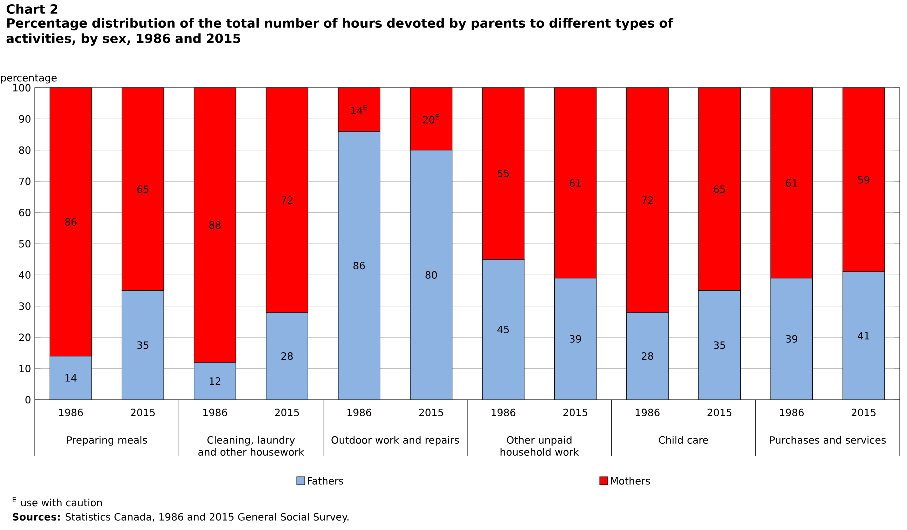 Image resolution: width=907 pixels, height=530 pixels. Describe the element at coordinates (32, 9) in the screenshot. I see `chart-title: Chart 2` at that location.